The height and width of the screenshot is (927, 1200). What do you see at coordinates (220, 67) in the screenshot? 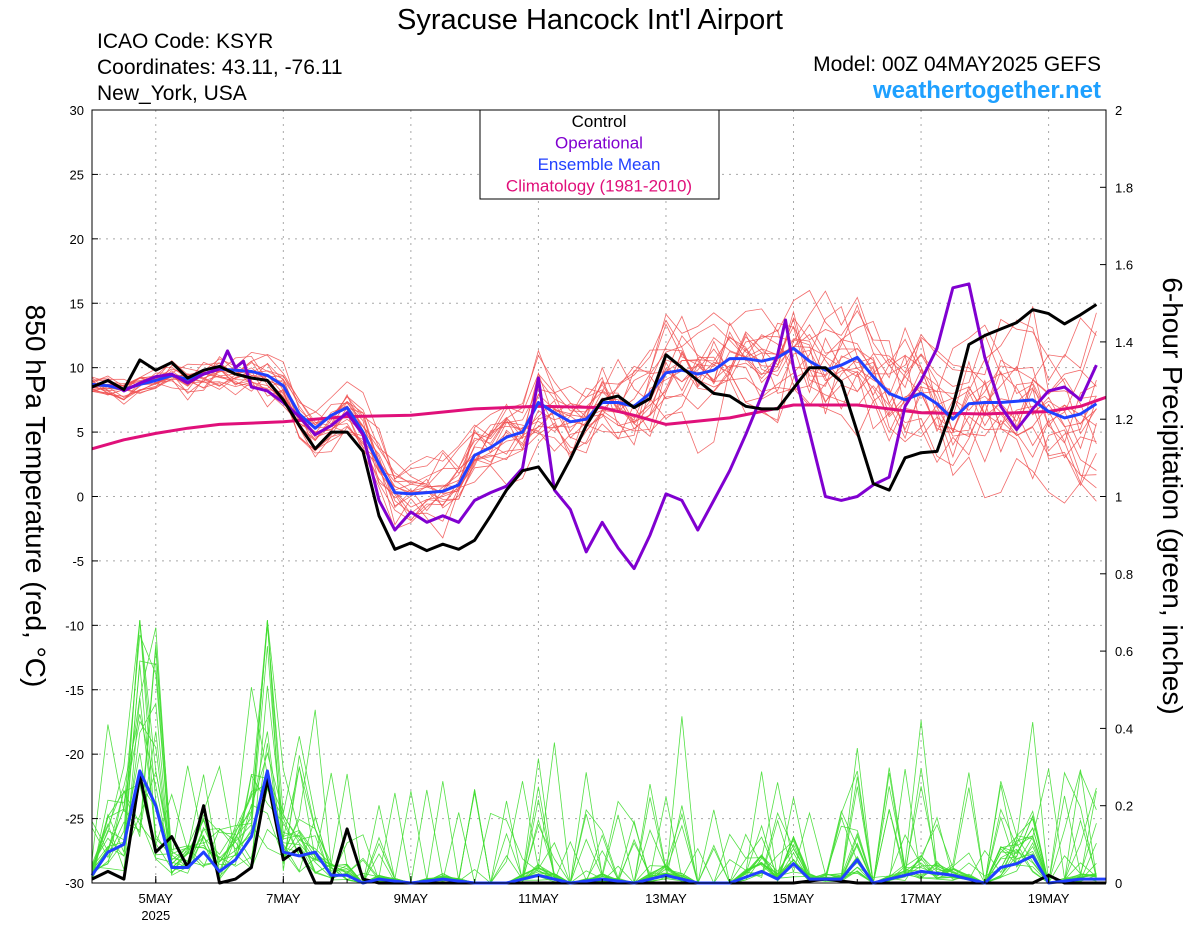
I see `coordinates: Coordinates: 43.11, -76.11` at bounding box center [220, 67].